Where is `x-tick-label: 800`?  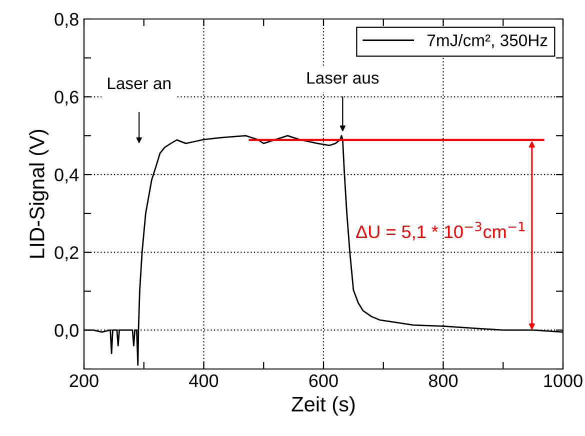
x-tick-label: 800 is located at coordinates (443, 381).